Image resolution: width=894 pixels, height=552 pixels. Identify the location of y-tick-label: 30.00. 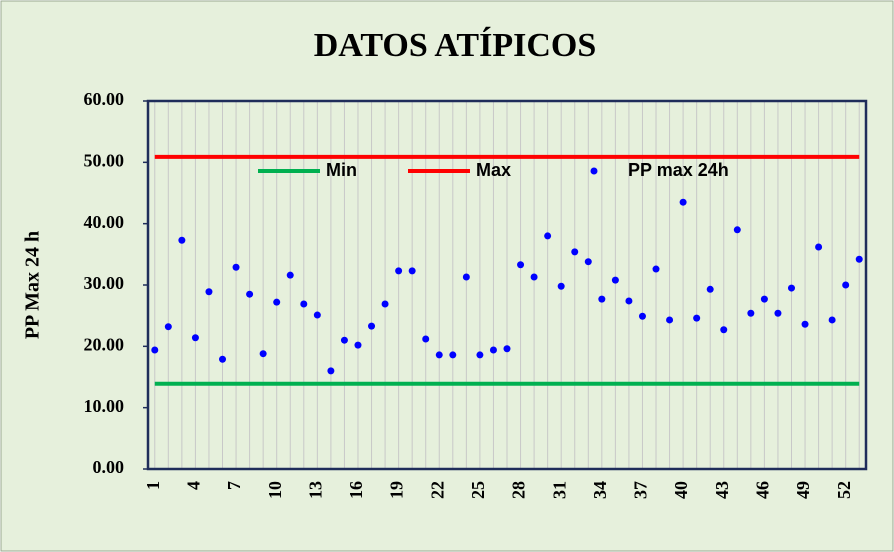
(104, 283).